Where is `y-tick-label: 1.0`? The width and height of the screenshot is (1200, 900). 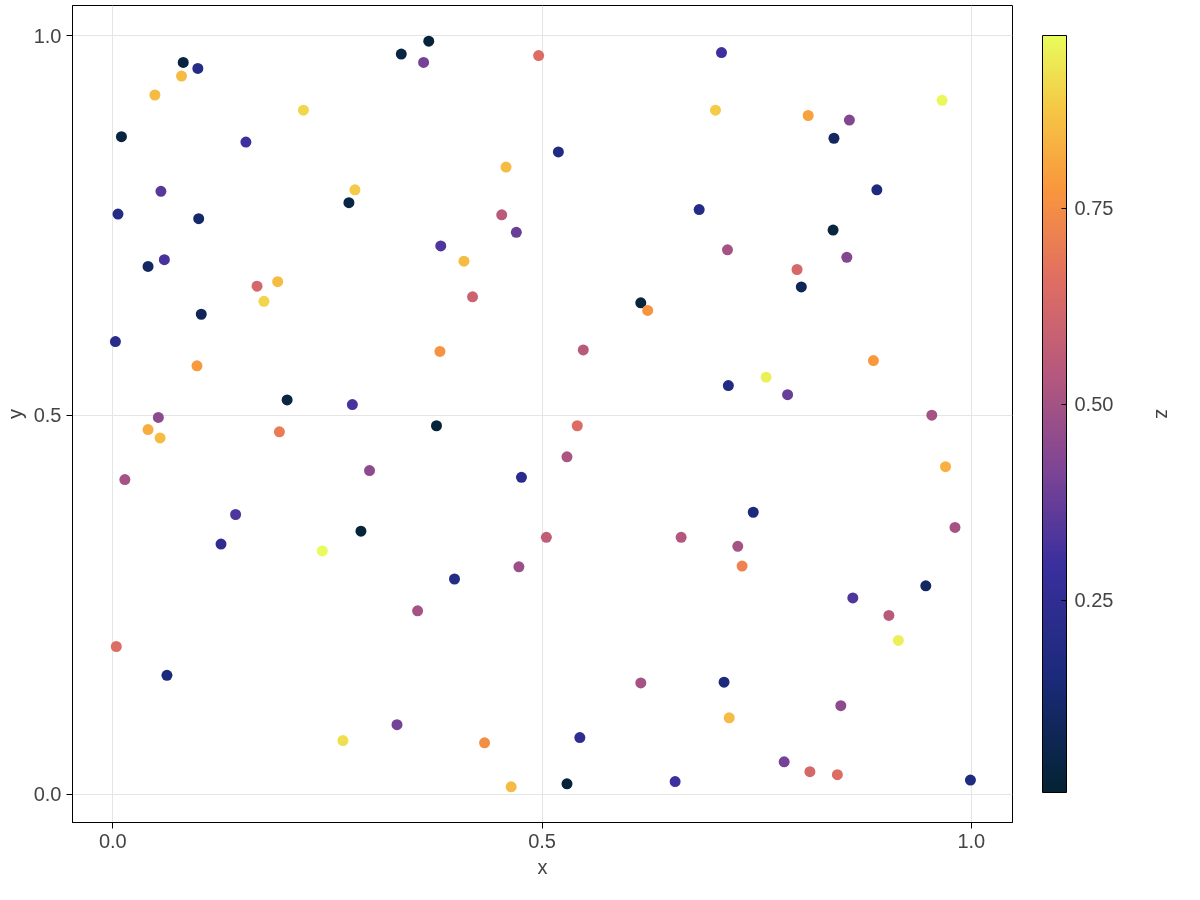
y-tick-label: 1.0 is located at coordinates (47, 35).